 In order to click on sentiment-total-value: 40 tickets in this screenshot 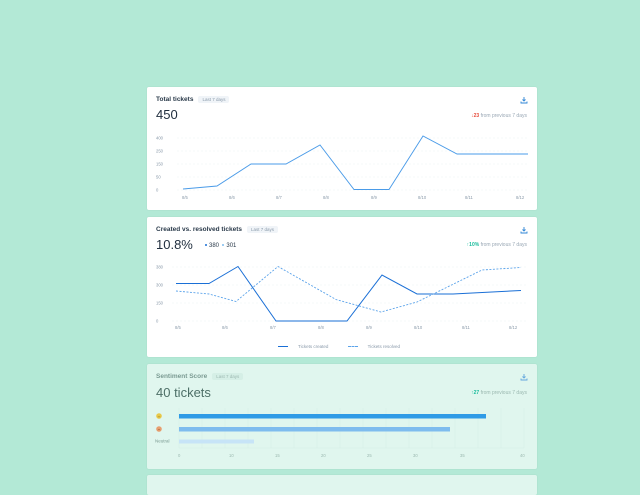, I will do `click(183, 392)`.